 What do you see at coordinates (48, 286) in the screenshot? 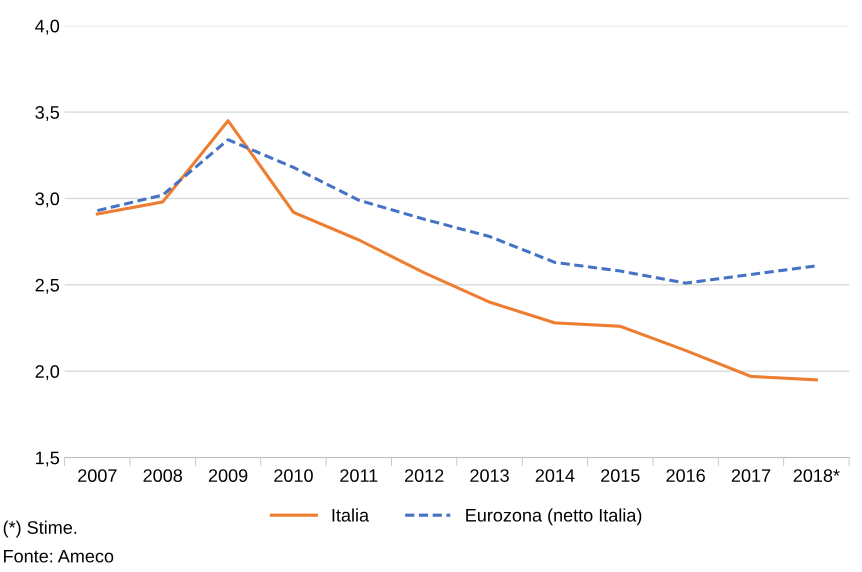
I see `y-tick-label: 2,5` at bounding box center [48, 286].